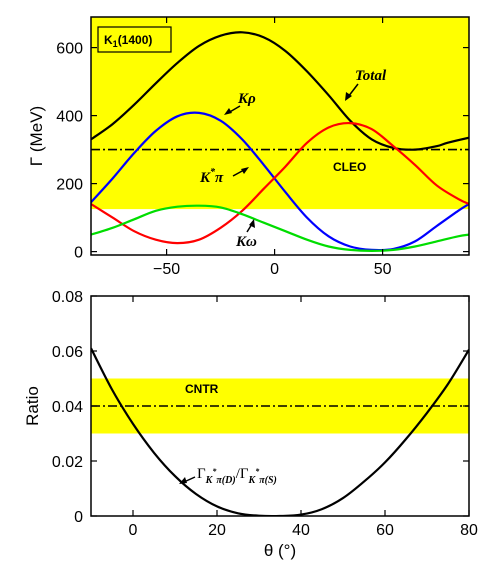 Image resolution: width=502 pixels, height=574 pixels. I want to click on particle-label-box: K1(1400), so click(134, 39).